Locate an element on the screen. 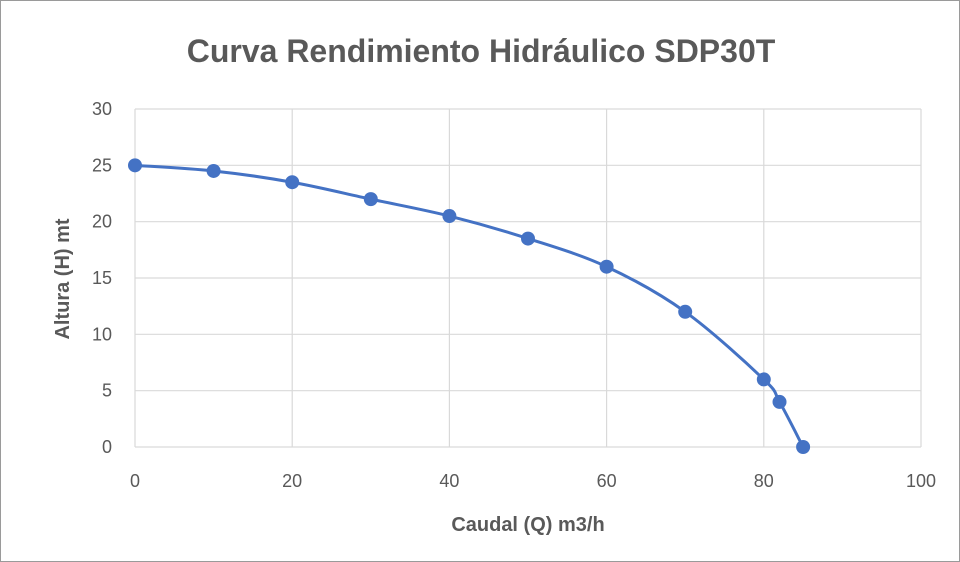 This screenshot has height=562, width=960. x-tick-label: 80 is located at coordinates (764, 481).